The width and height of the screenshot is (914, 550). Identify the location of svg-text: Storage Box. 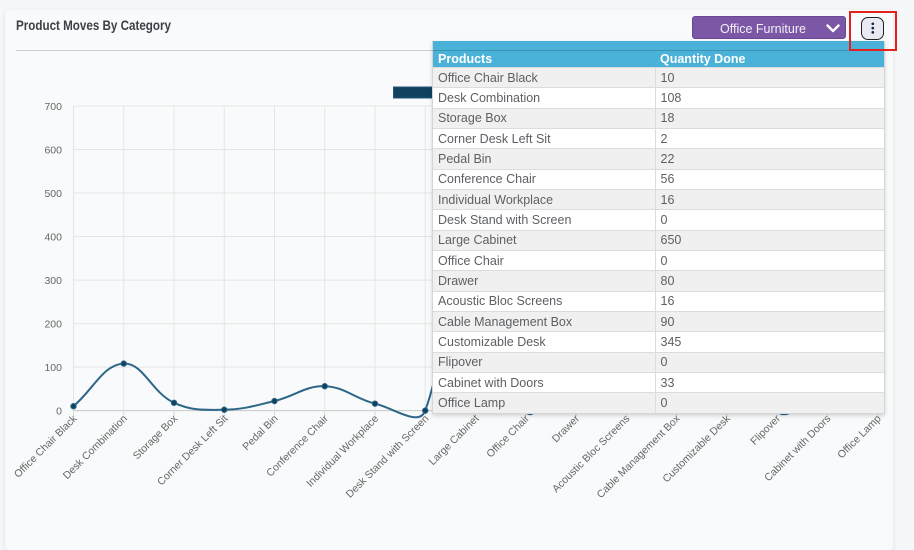
(156, 437).